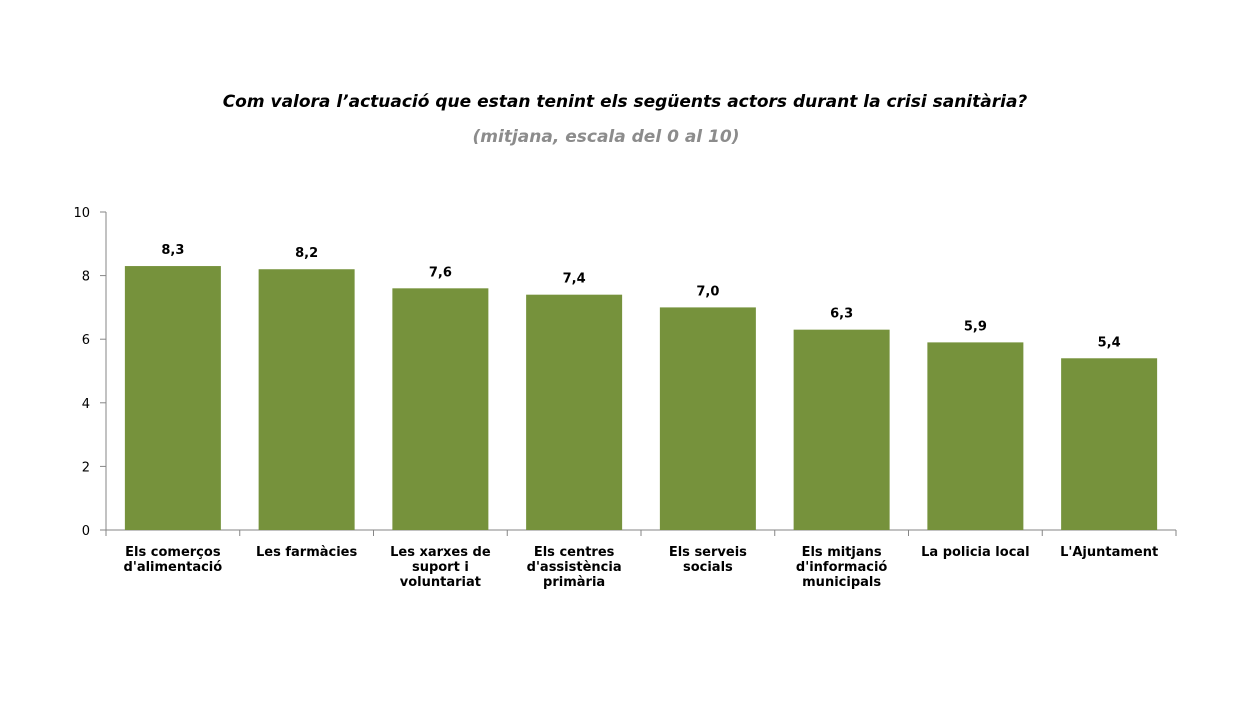 The height and width of the screenshot is (703, 1250). I want to click on data-label: 5,9, so click(975, 326).